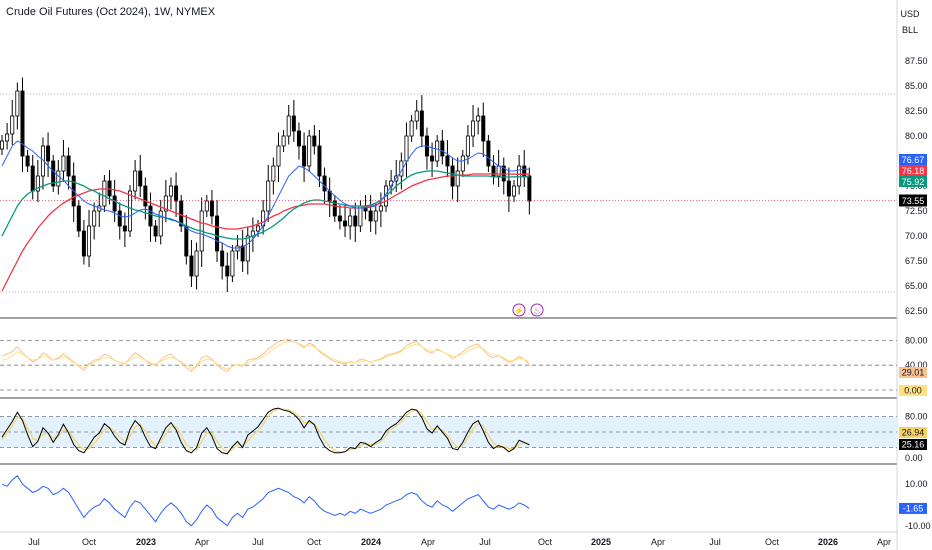 The width and height of the screenshot is (932, 550). I want to click on dividend-icon, so click(537, 310).